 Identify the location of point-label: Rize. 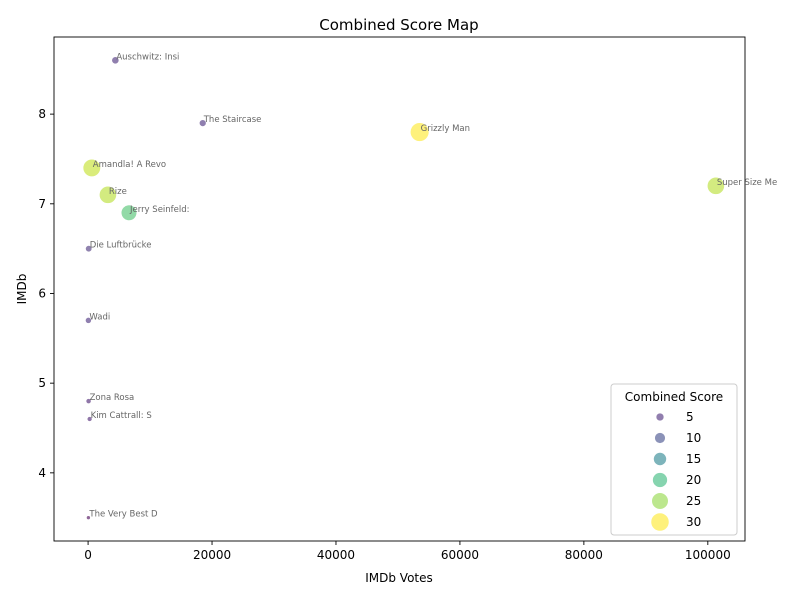
(118, 192).